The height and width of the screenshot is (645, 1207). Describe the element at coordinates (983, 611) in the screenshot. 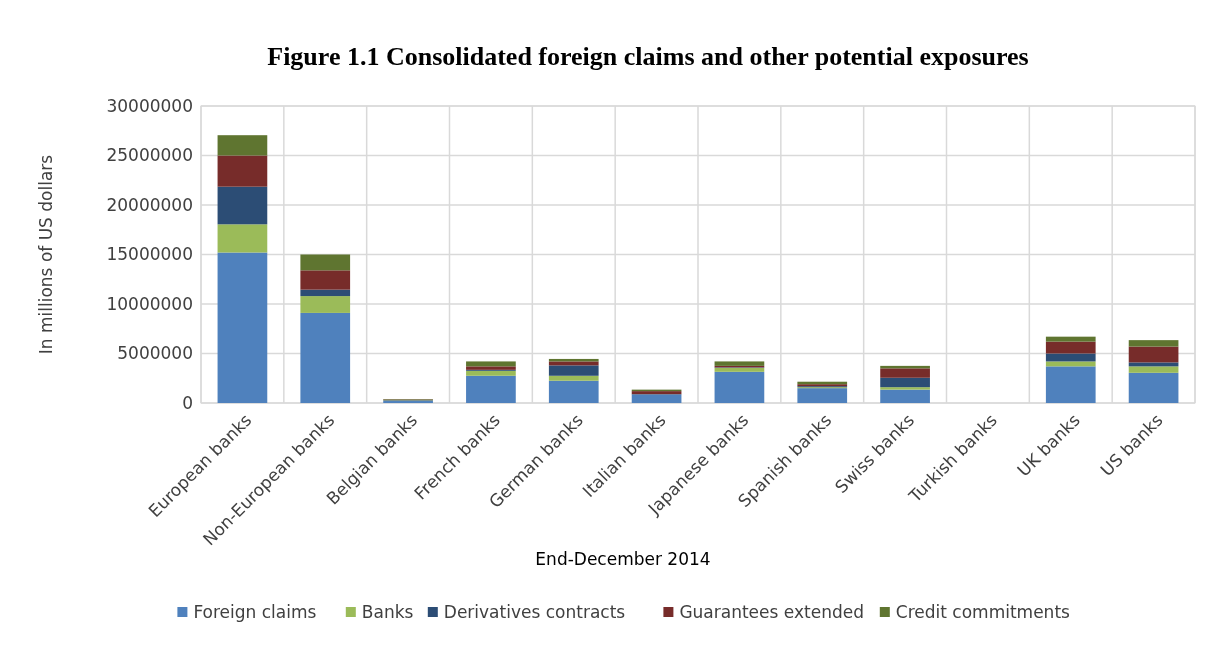

I see `legend-label: Credit commitments` at that location.